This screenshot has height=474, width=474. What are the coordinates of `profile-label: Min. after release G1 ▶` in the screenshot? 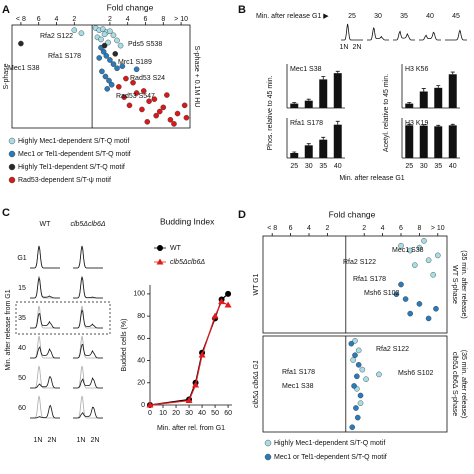 It's located at (292, 16).